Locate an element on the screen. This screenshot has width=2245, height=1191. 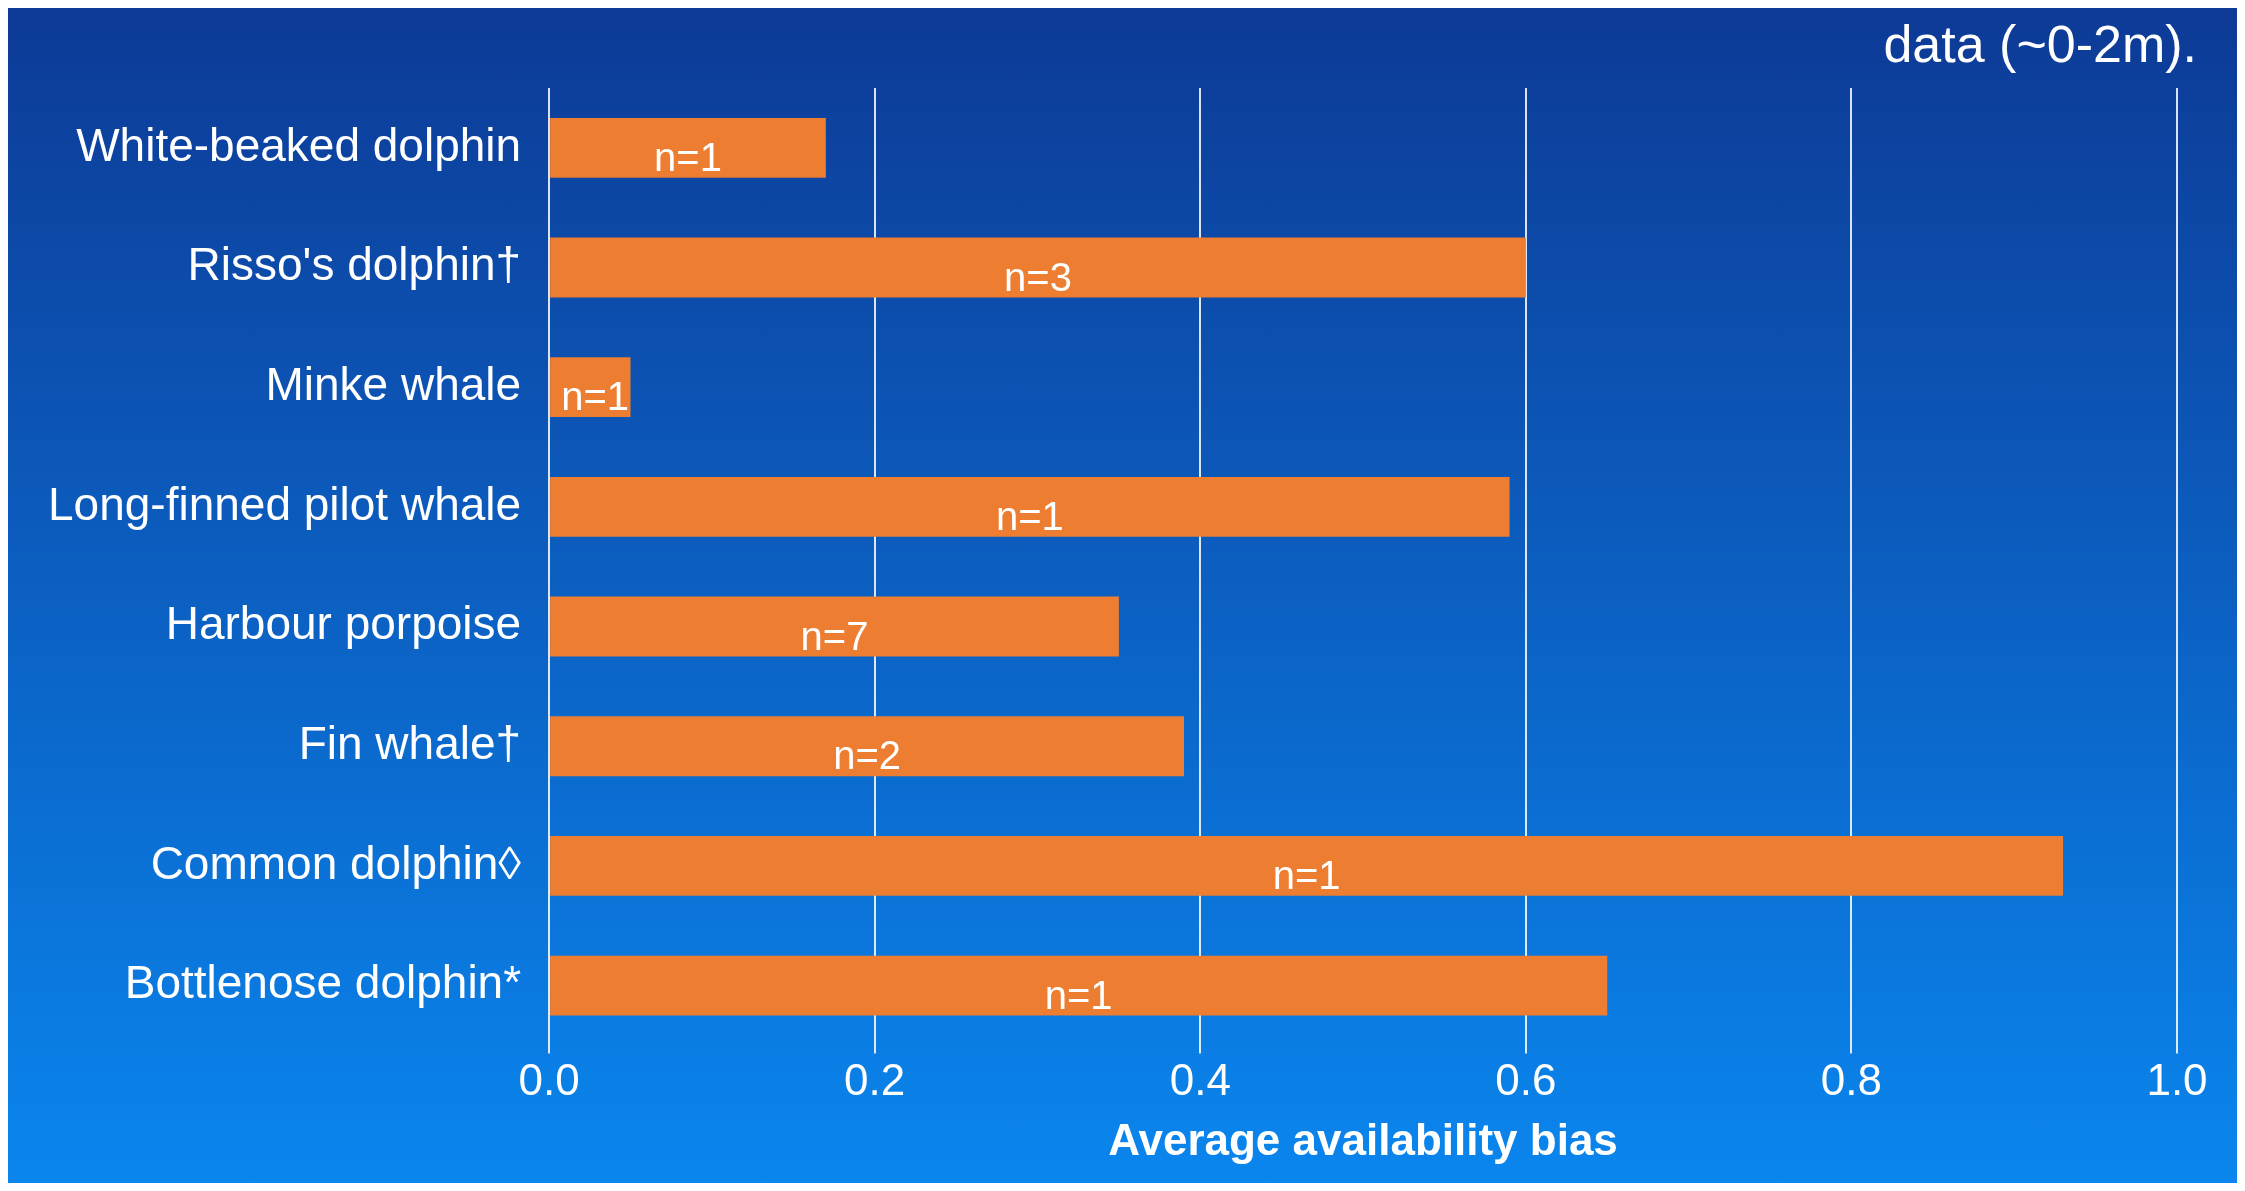
y-tick-label: Bottlenose dolphin* is located at coordinates (323, 982).